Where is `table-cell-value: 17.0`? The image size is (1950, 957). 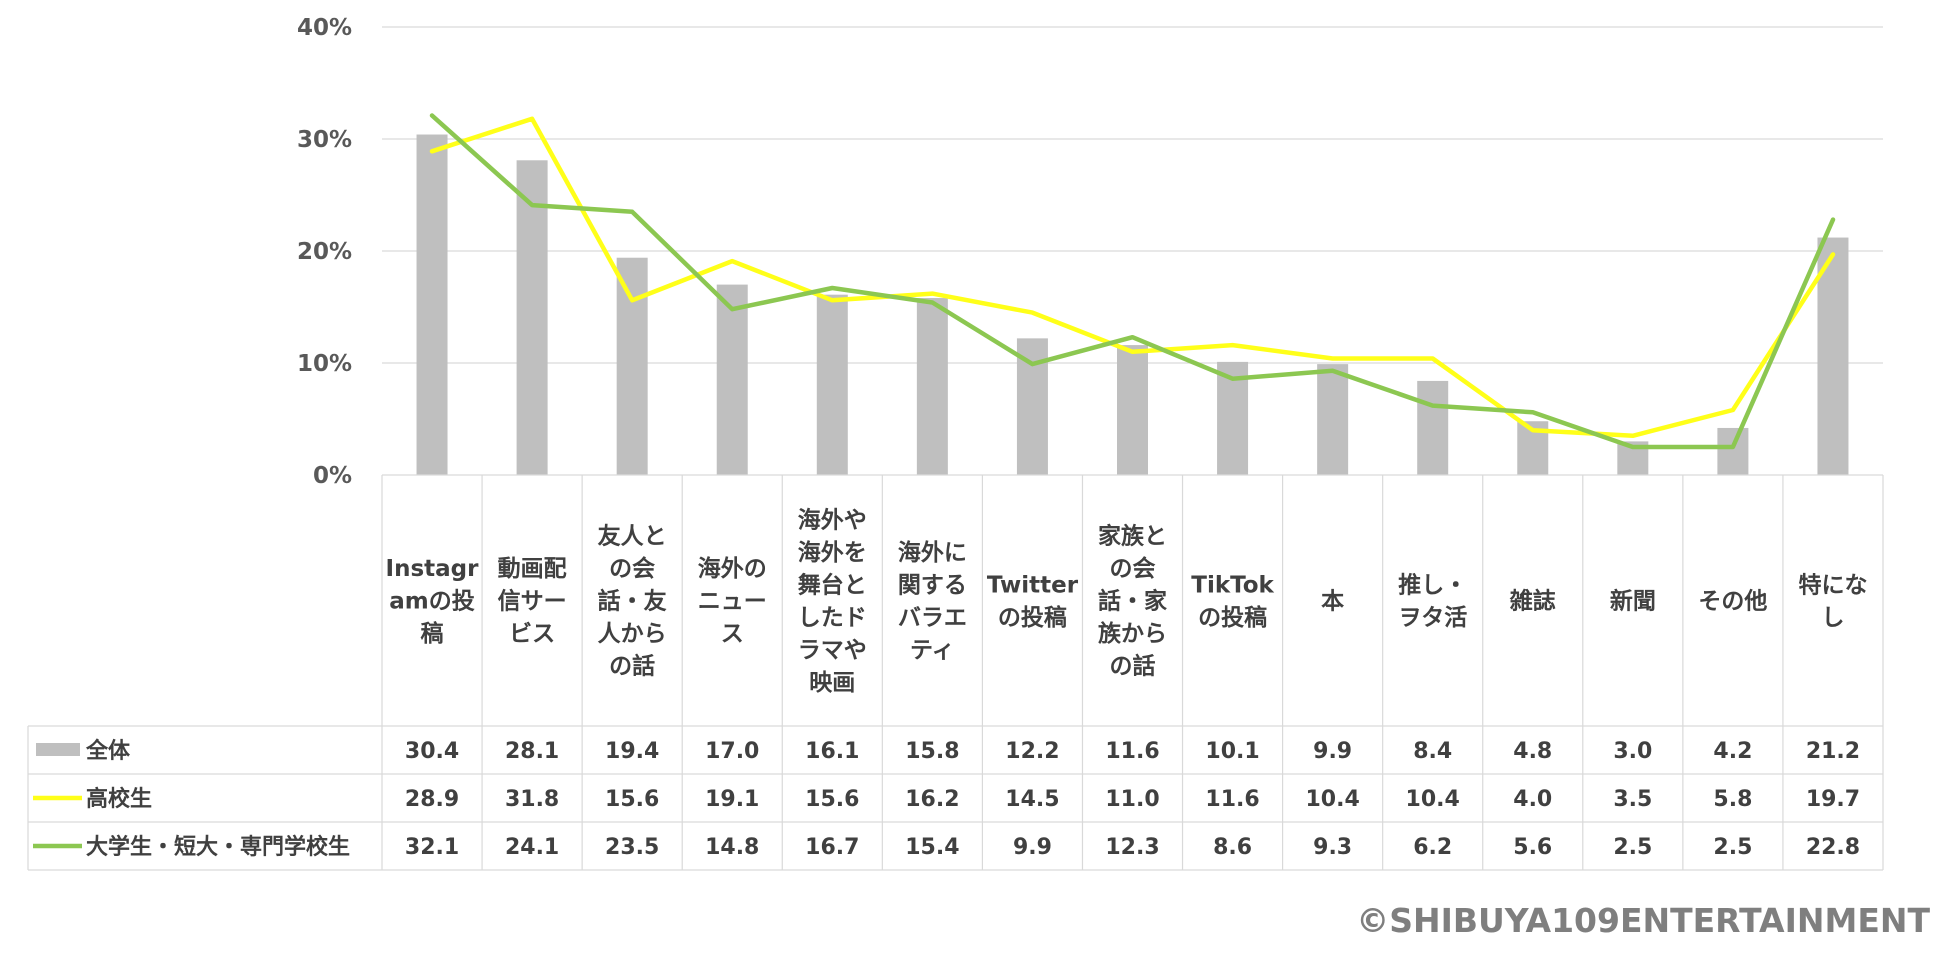 table-cell-value: 17.0 is located at coordinates (732, 751).